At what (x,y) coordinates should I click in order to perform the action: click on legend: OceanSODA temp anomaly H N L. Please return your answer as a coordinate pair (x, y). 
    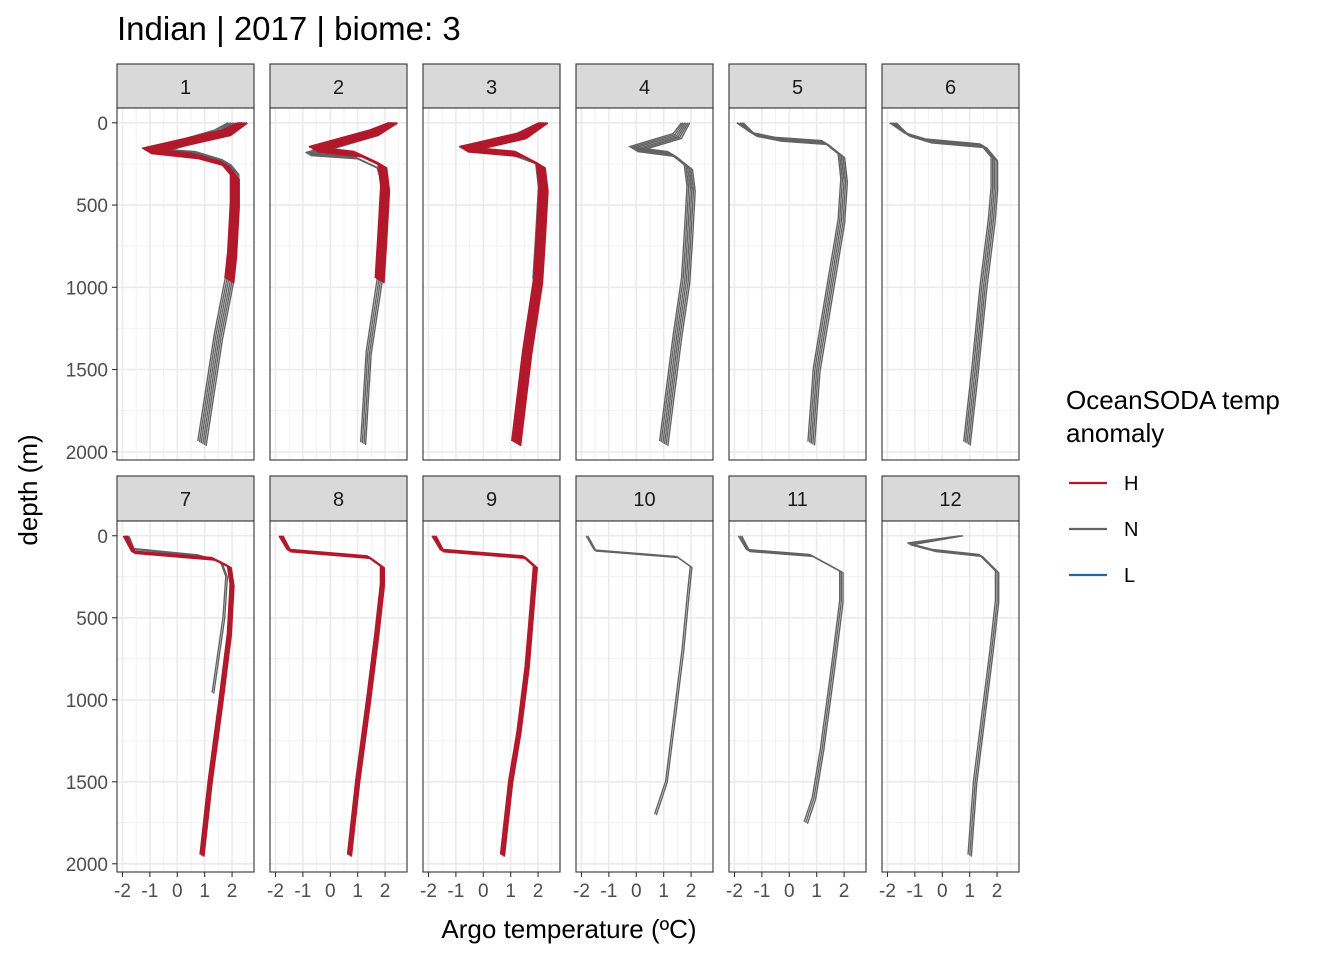
    Looking at the image, I should click on (1173, 486).